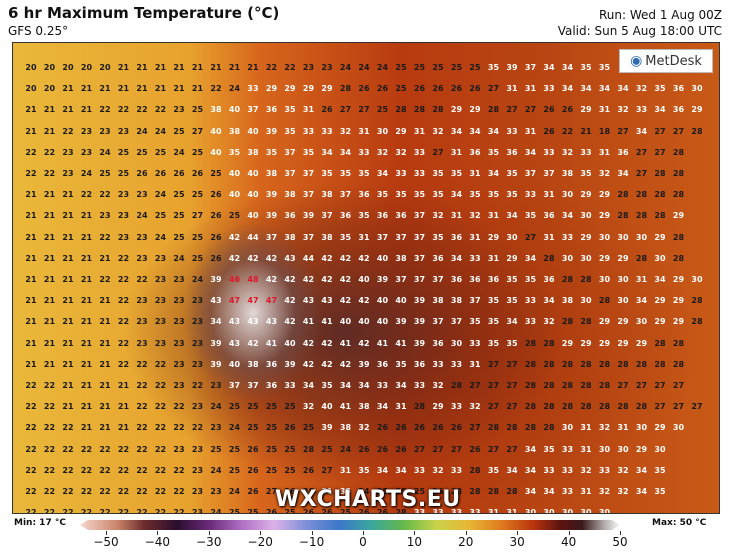 This screenshot has width=732, height=560. I want to click on temp-value: 47, so click(253, 301).